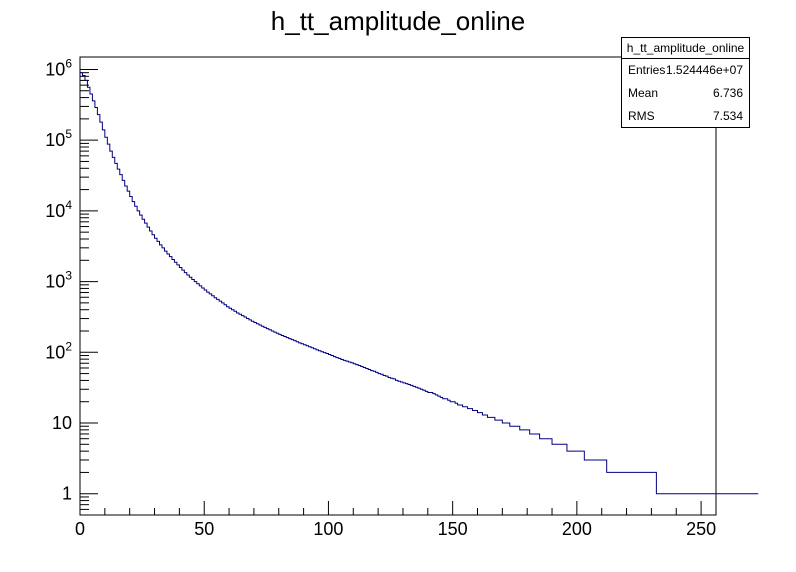 The image size is (796, 572). What do you see at coordinates (643, 93) in the screenshot?
I see `stats-mean-label: Mean` at bounding box center [643, 93].